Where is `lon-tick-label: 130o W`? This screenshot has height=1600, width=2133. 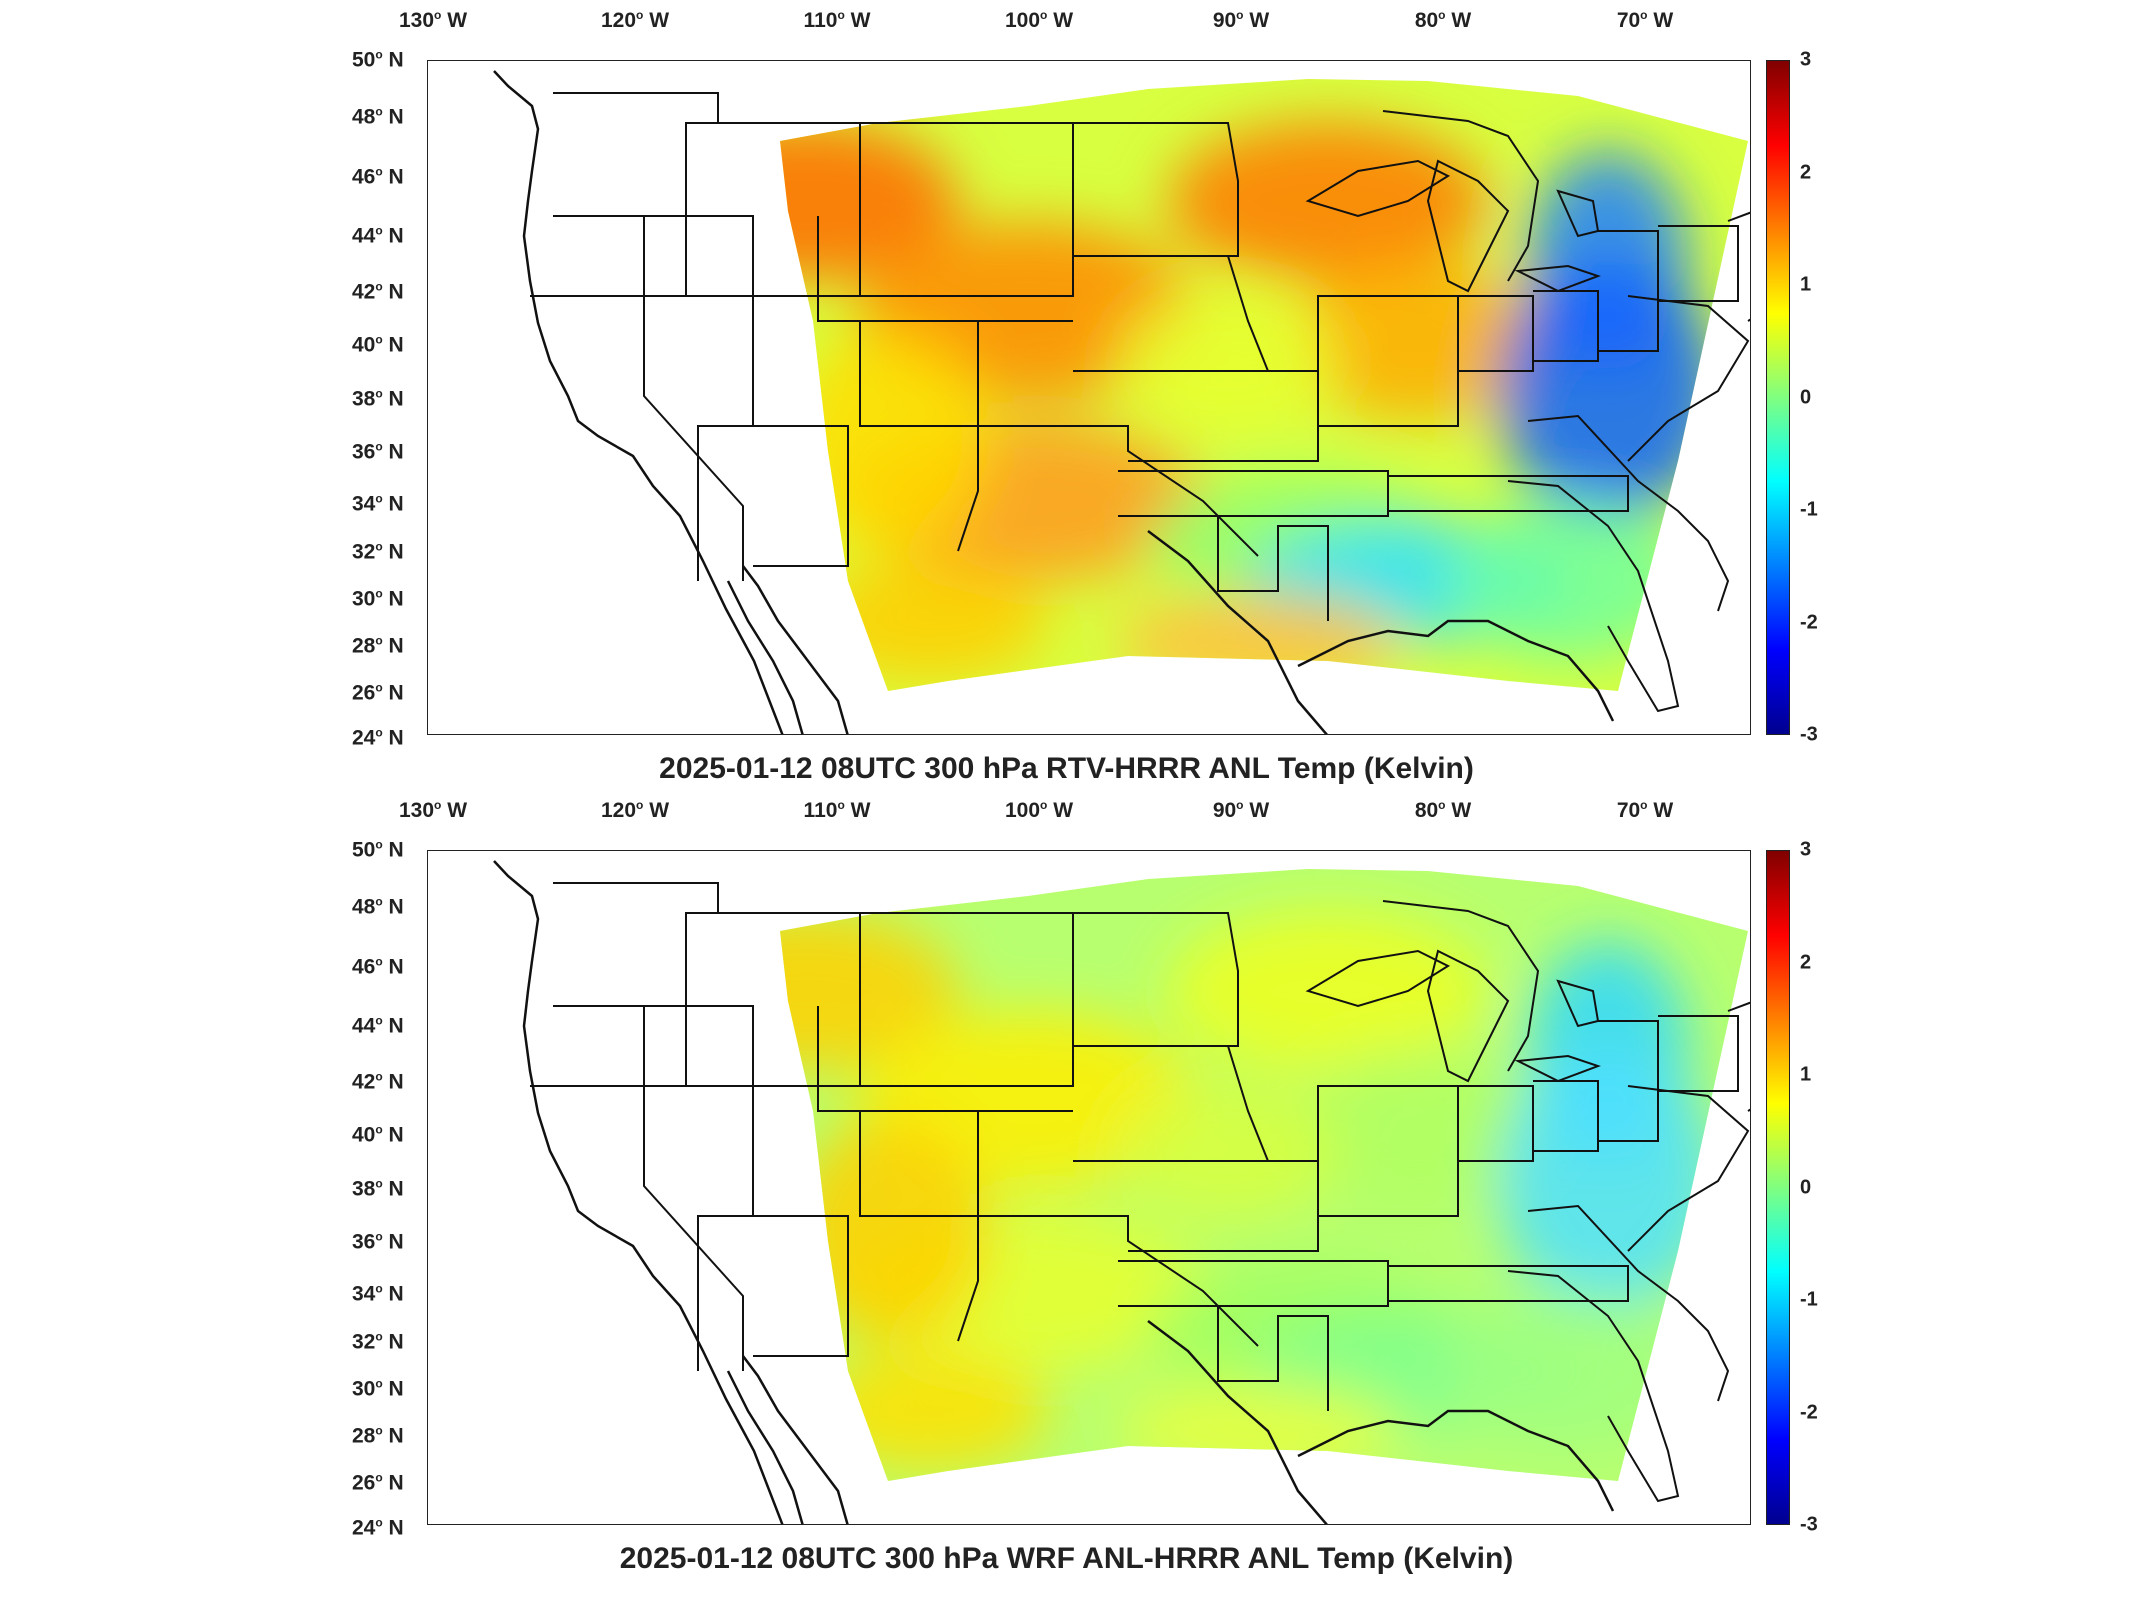 lon-tick-label: 130o W is located at coordinates (433, 20).